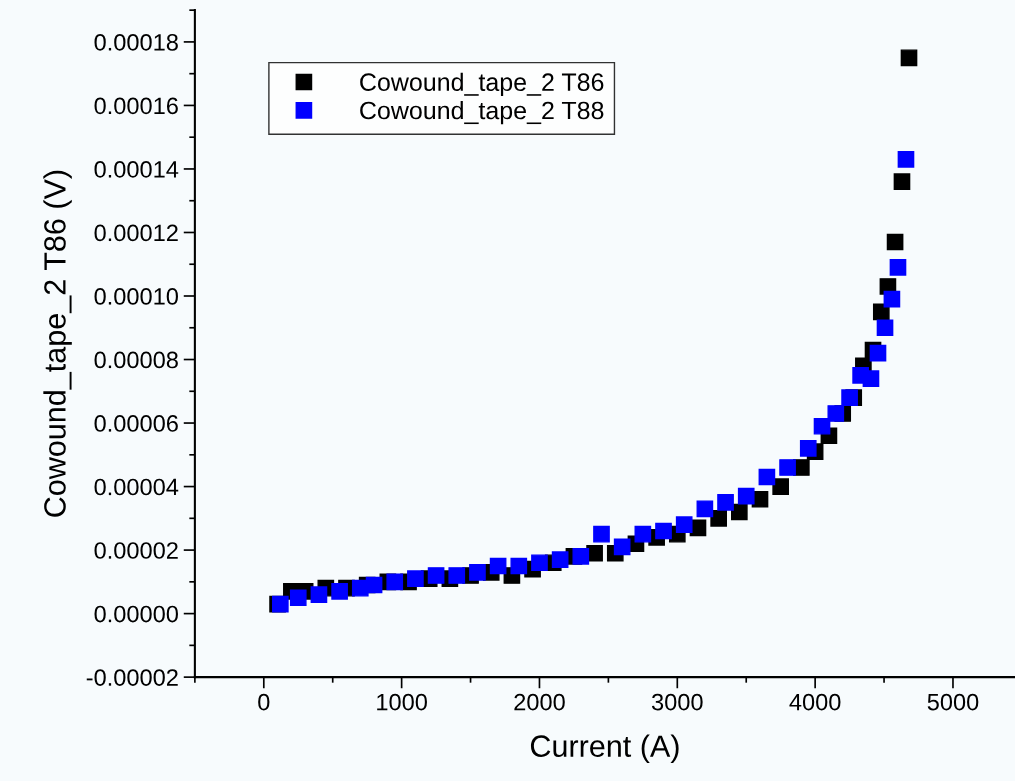 This screenshot has height=781, width=1015. Describe the element at coordinates (482, 84) in the screenshot. I see `legend-label: Cowound_tape_2 T86` at that location.